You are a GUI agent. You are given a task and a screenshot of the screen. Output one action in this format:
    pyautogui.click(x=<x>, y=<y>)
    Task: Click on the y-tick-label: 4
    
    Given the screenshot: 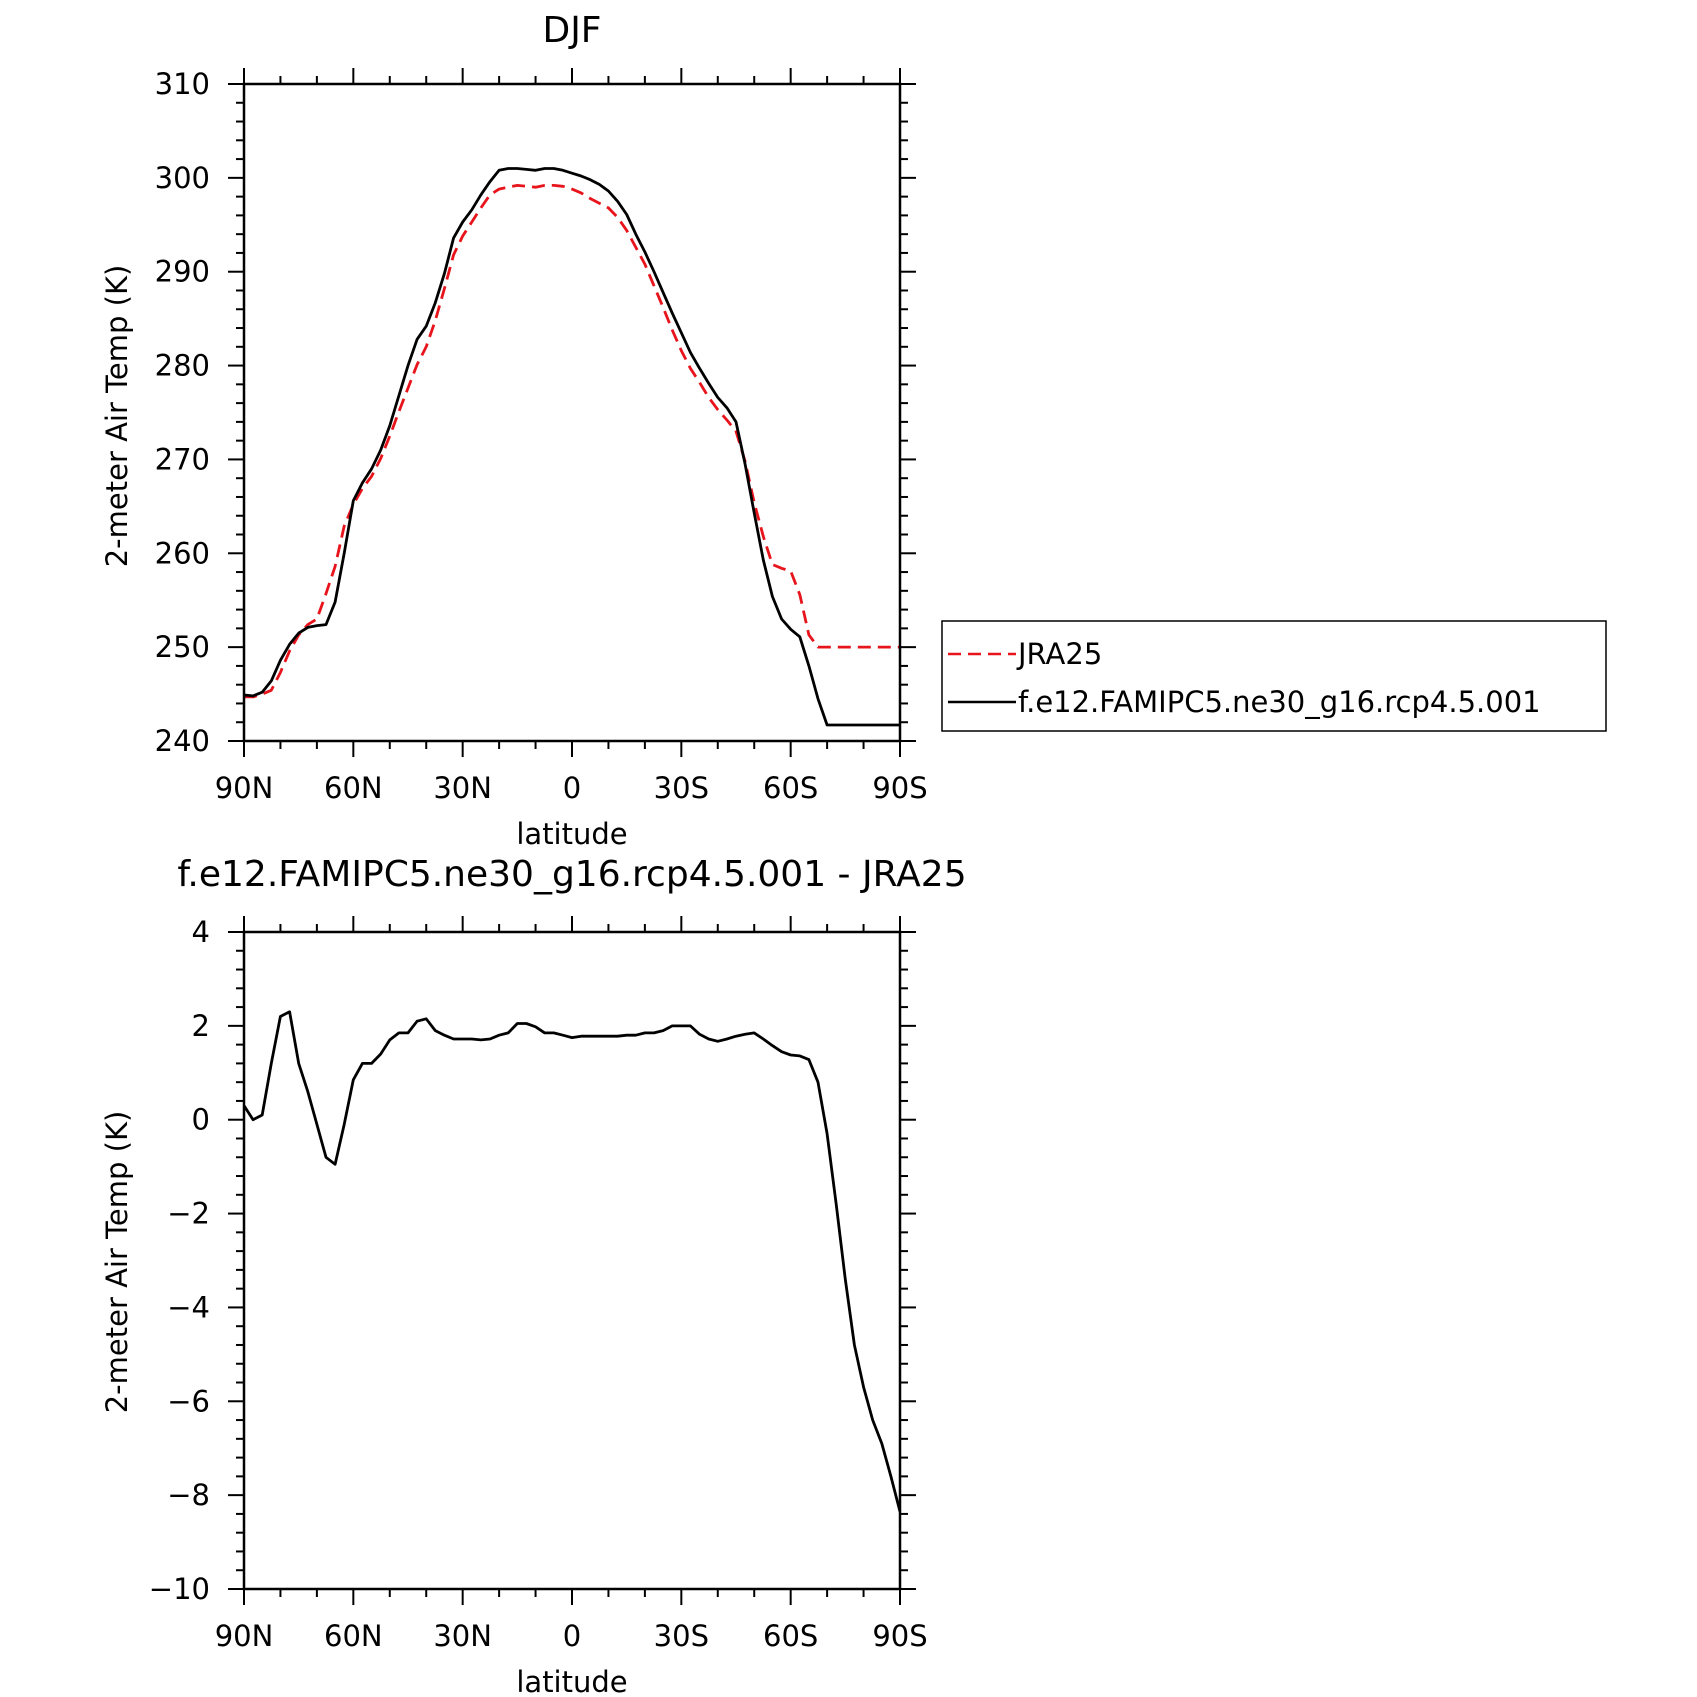 What is the action you would take?
    pyautogui.click(x=201, y=932)
    